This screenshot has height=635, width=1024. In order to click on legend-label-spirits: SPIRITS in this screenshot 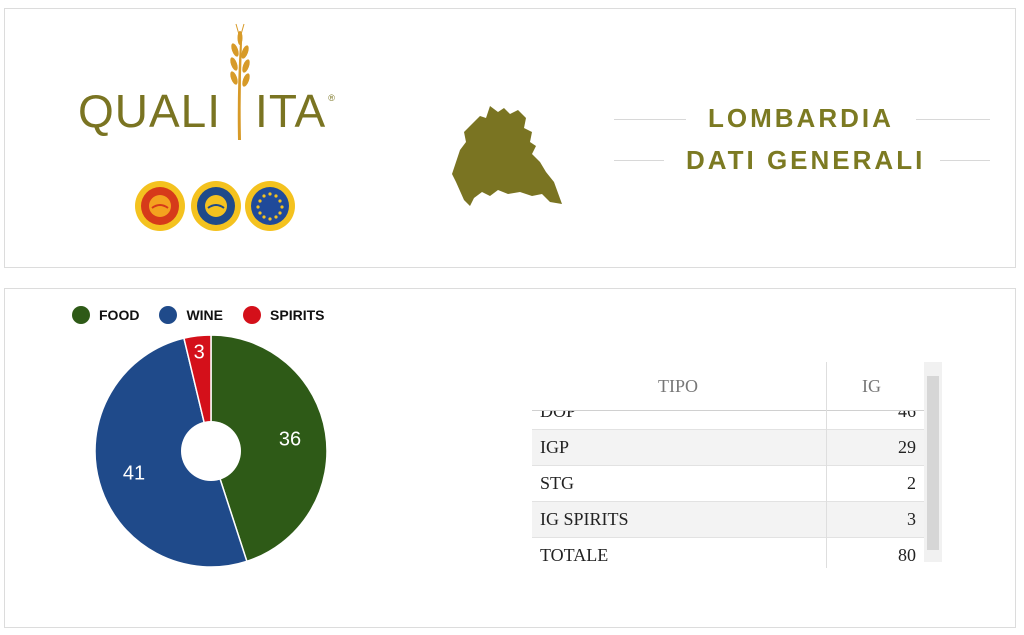, I will do `click(297, 315)`.